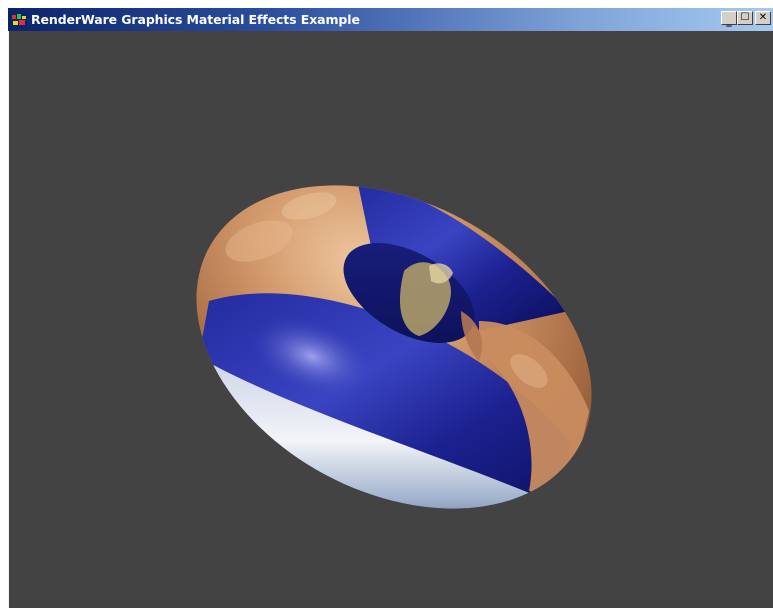  I want to click on minimize-icon: _, so click(729, 20).